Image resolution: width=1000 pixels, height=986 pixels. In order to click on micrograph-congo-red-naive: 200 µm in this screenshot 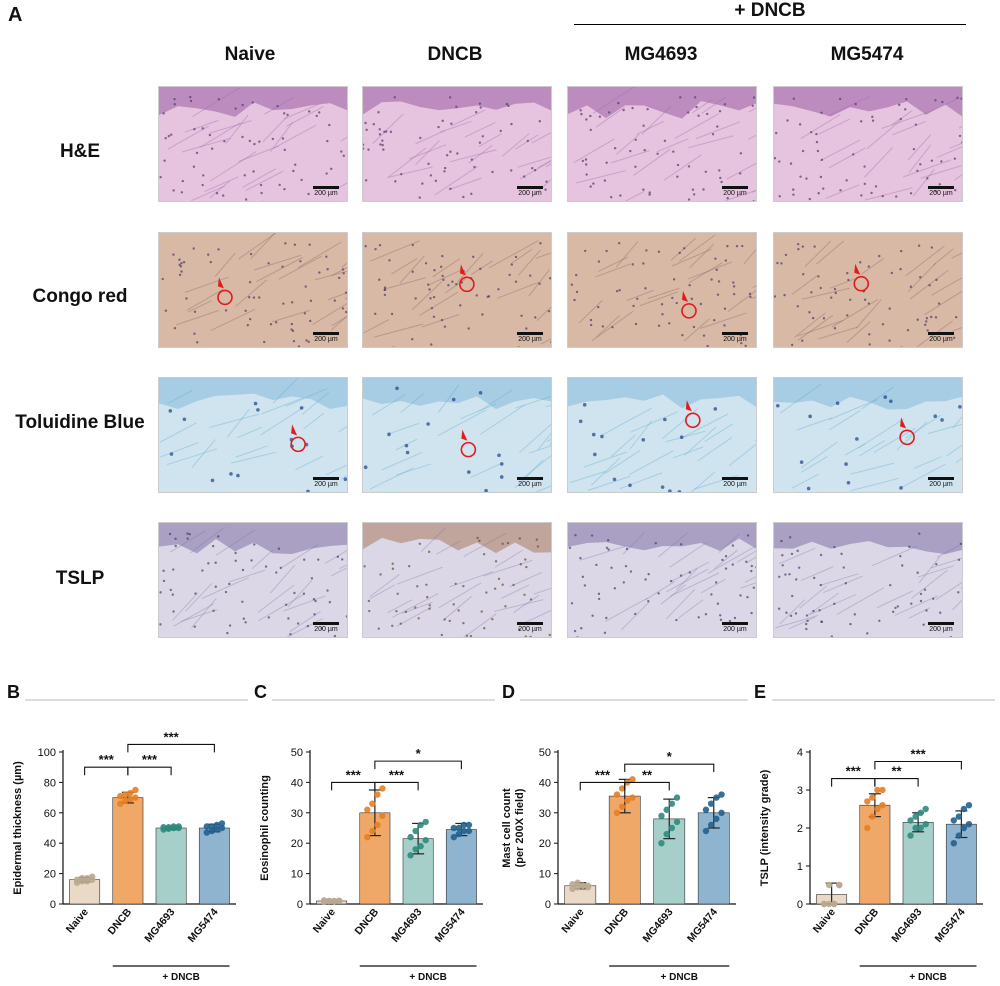, I will do `click(253, 290)`.